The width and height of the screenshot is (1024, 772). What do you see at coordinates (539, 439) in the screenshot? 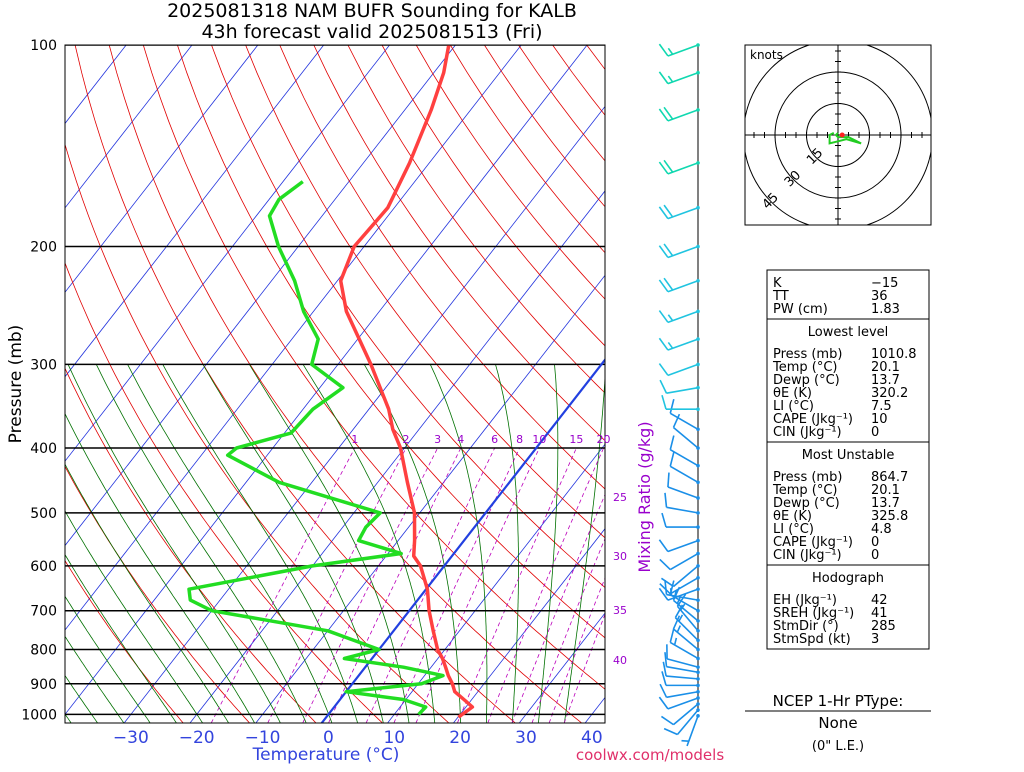
I see `mixing-ratio-label: 10` at bounding box center [539, 439].